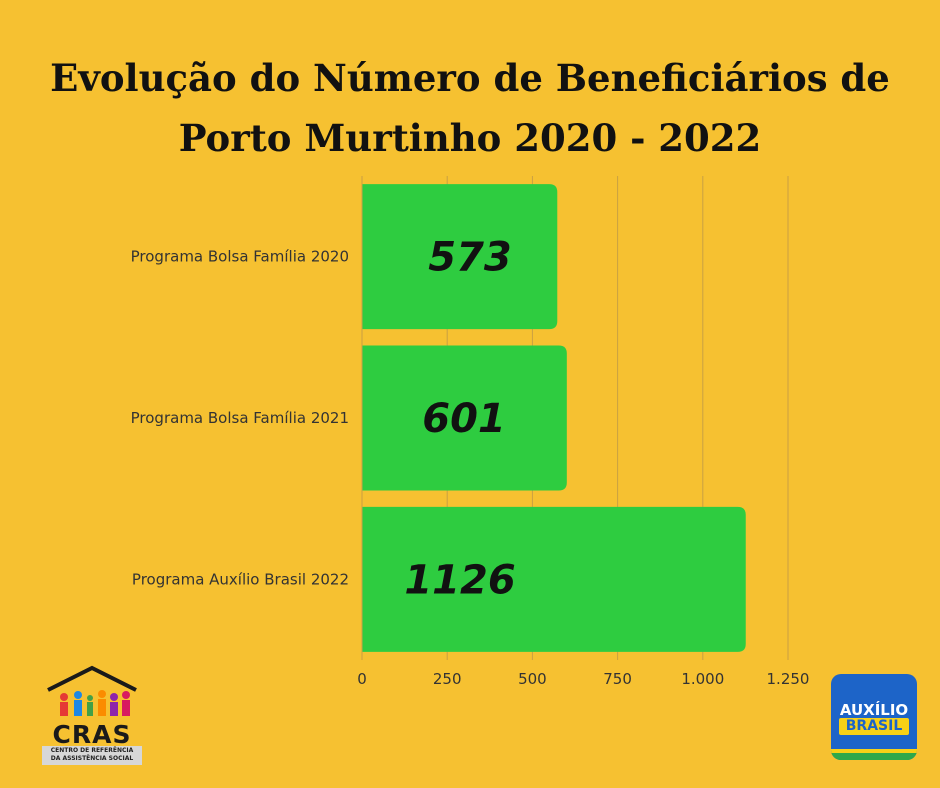  What do you see at coordinates (447, 679) in the screenshot?
I see `x-tick-label: 250` at bounding box center [447, 679].